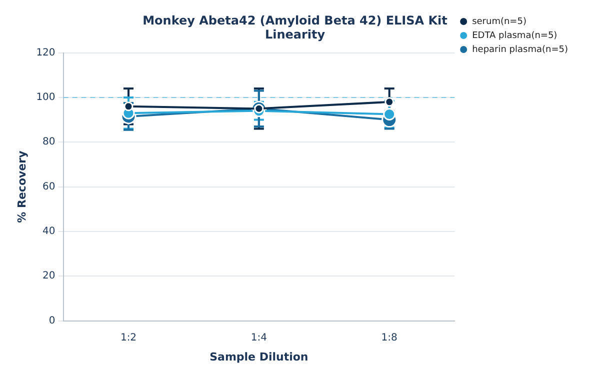 This screenshot has width=590, height=380. Describe the element at coordinates (499, 21) in the screenshot. I see `legend-label: serum(n=5)` at that location.